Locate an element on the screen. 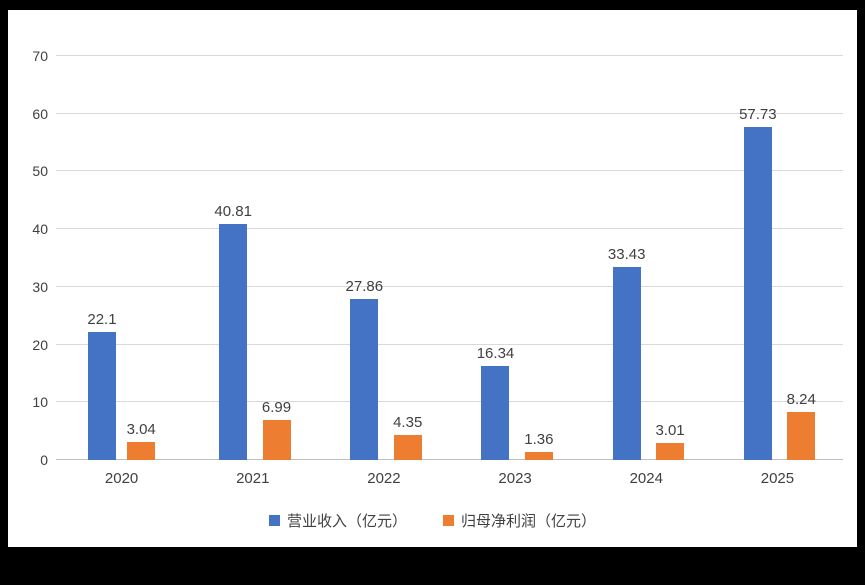  bar-column: 22.1 is located at coordinates (102, 258).